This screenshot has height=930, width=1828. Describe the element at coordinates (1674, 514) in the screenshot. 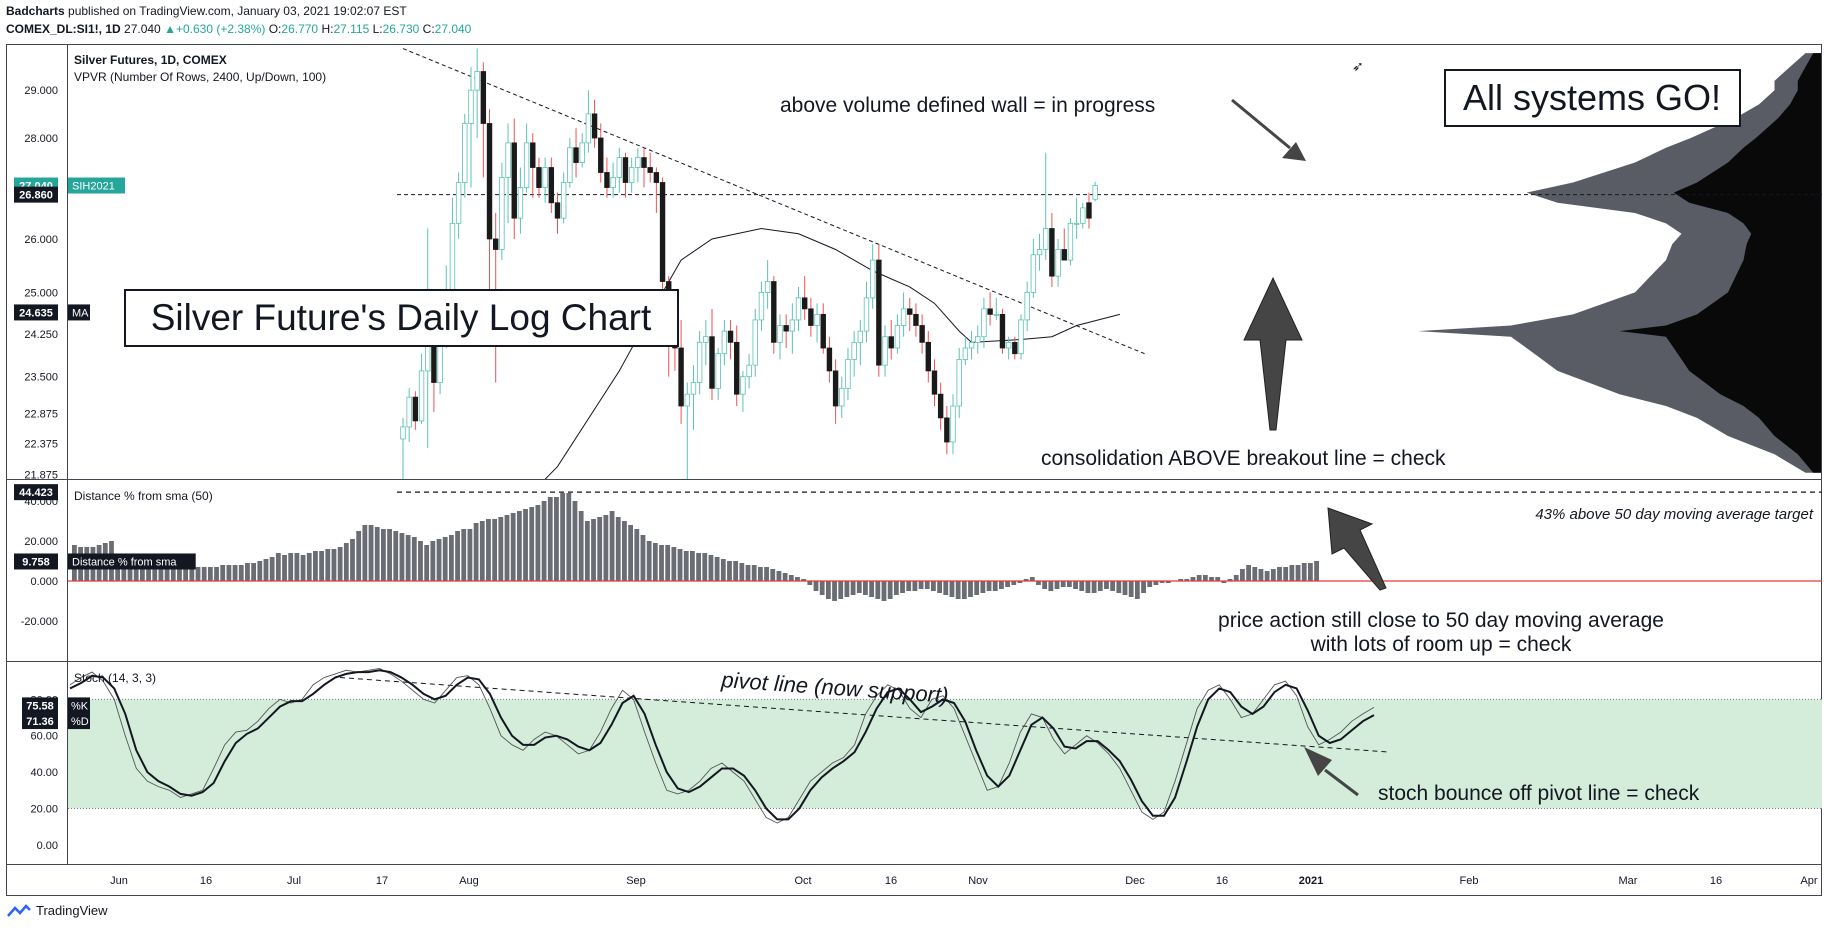

I see `annotation-target: 43% above 50 day moving average target` at that location.